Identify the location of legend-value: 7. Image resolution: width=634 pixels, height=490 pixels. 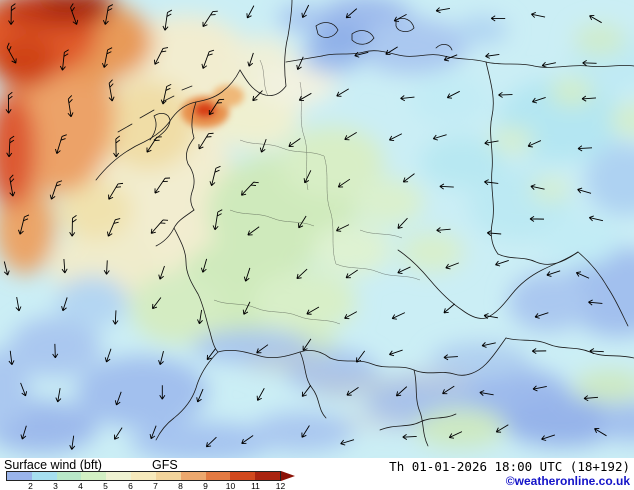
(155, 485).